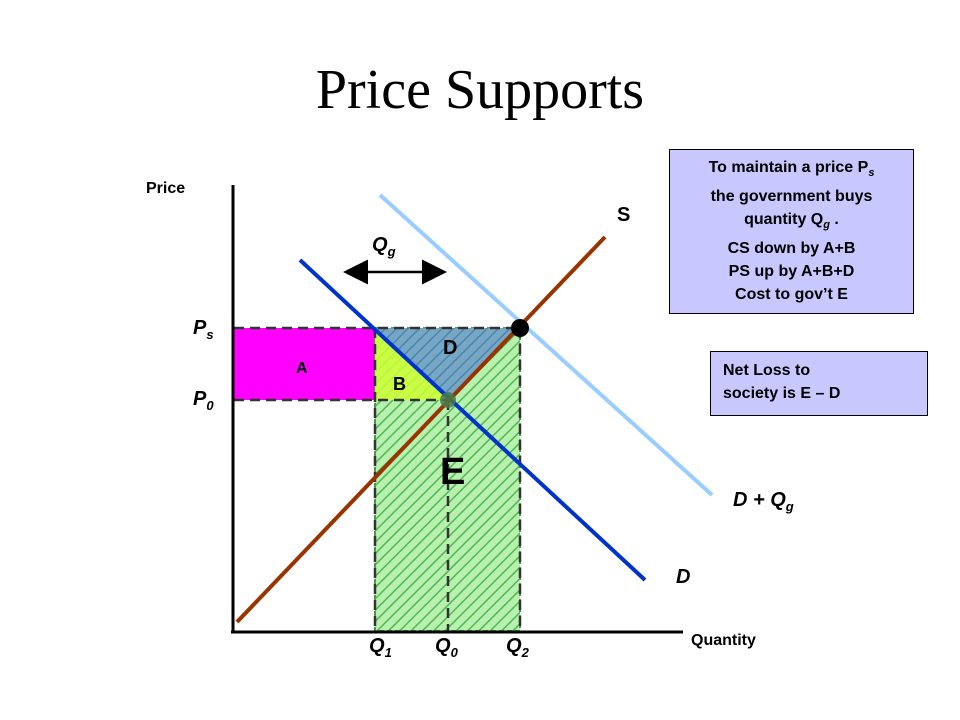  I want to click on area-a, so click(304, 364).